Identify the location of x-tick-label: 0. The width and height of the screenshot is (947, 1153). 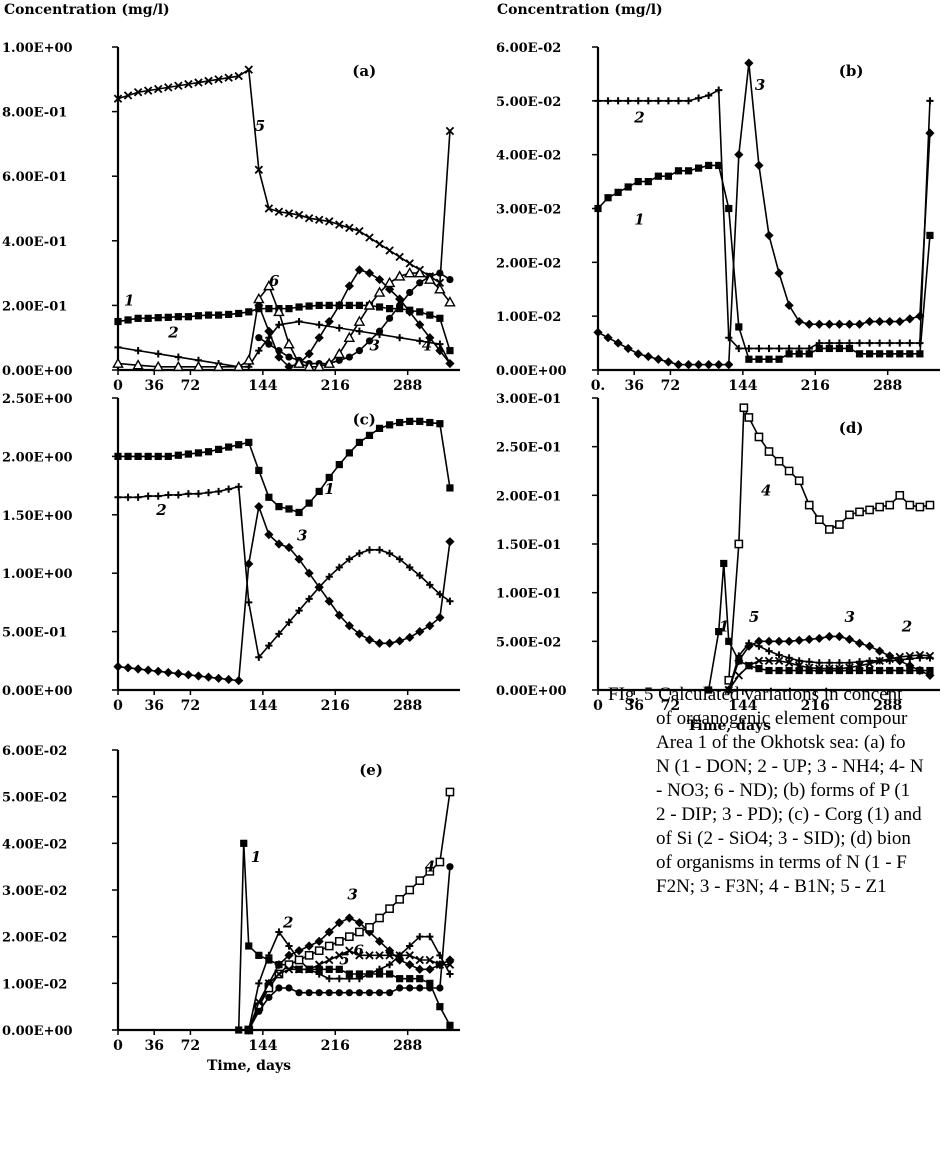
(118, 386).